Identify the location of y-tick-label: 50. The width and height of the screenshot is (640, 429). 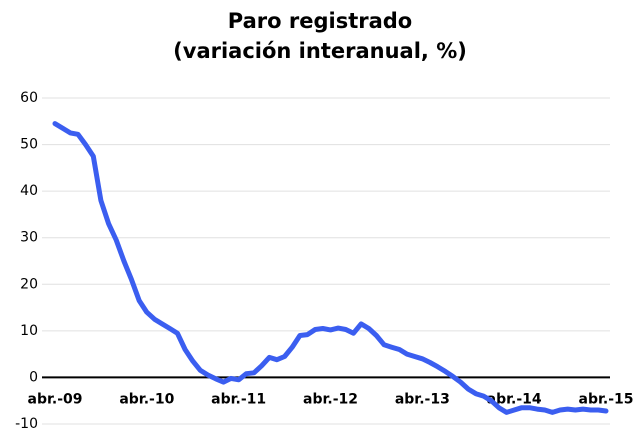
(29, 145).